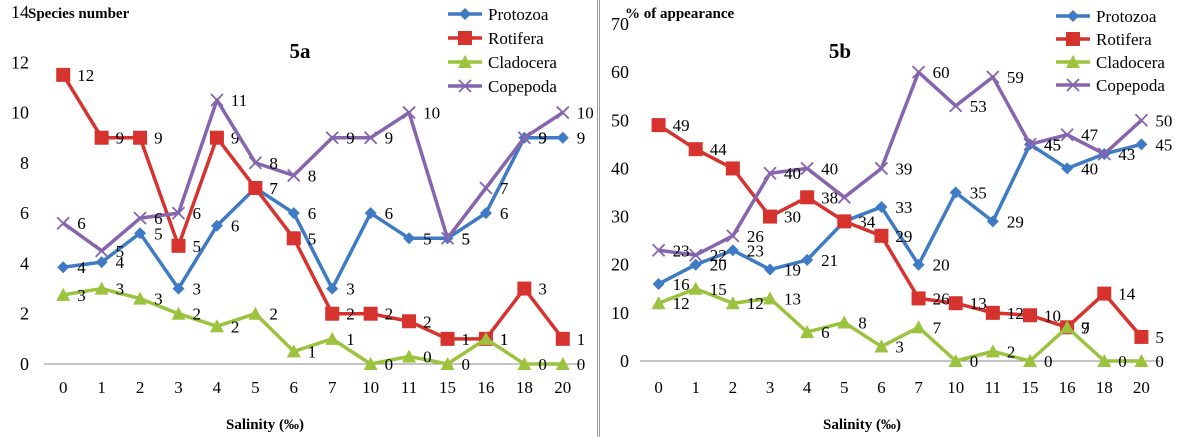  I want to click on y-tick-label: 40, so click(620, 168).